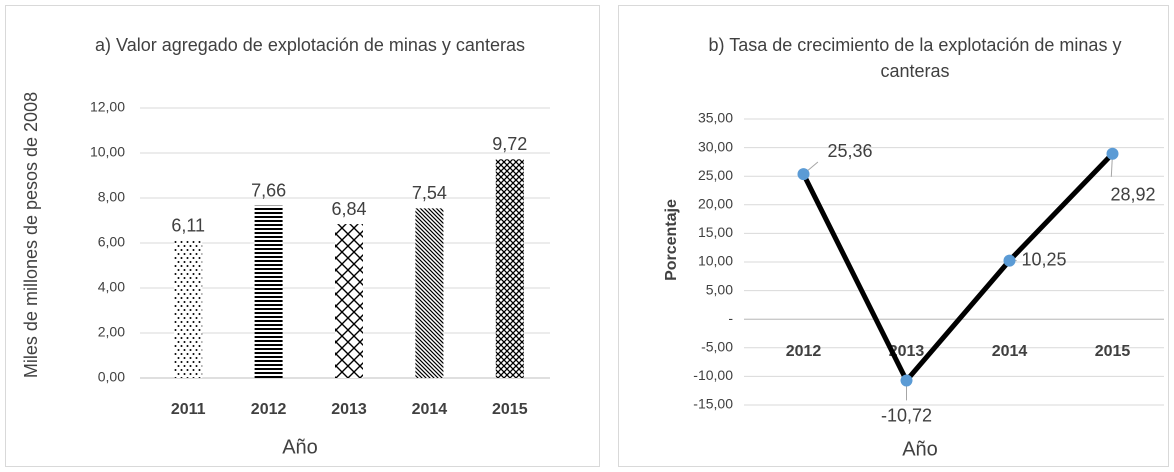 The height and width of the screenshot is (472, 1174). Describe the element at coordinates (188, 409) in the screenshot. I see `x-tick-label: 2011` at that location.